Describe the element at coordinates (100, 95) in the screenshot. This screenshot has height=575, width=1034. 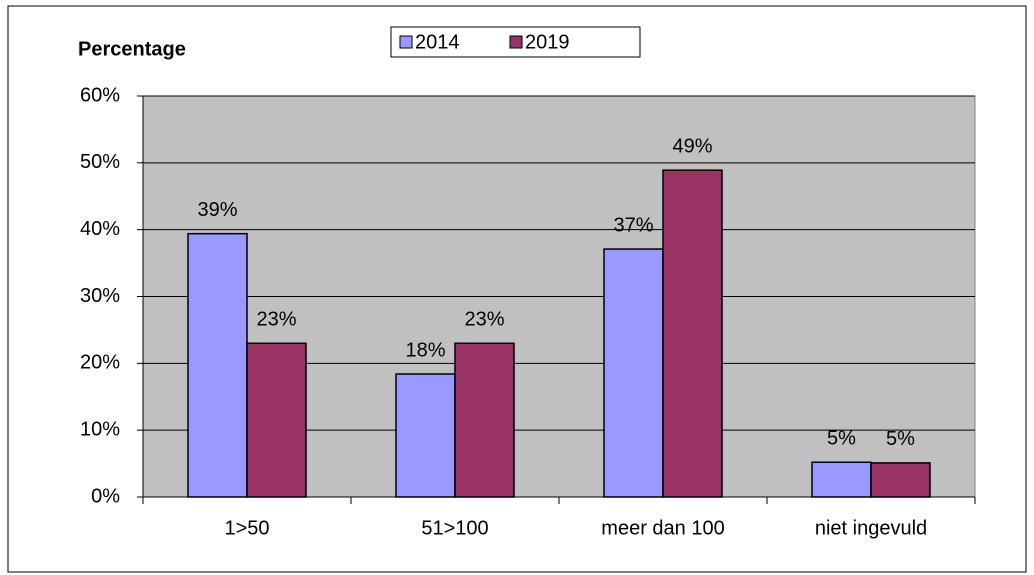
I see `y-tick-label: 60%` at that location.